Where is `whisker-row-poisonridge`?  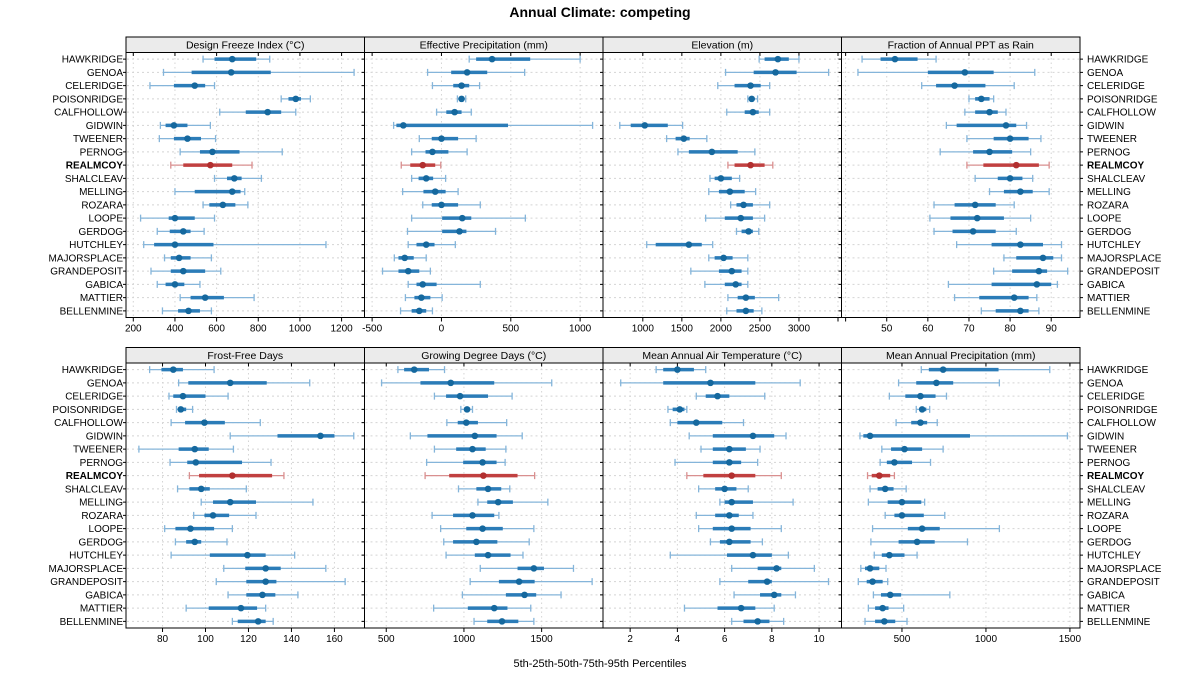
whisker-row-poisonridge is located at coordinates (753, 99).